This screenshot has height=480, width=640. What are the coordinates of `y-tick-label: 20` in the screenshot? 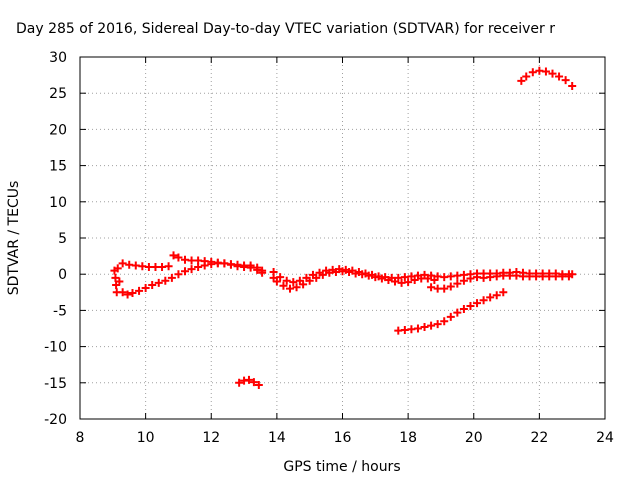 It's located at (58, 130).